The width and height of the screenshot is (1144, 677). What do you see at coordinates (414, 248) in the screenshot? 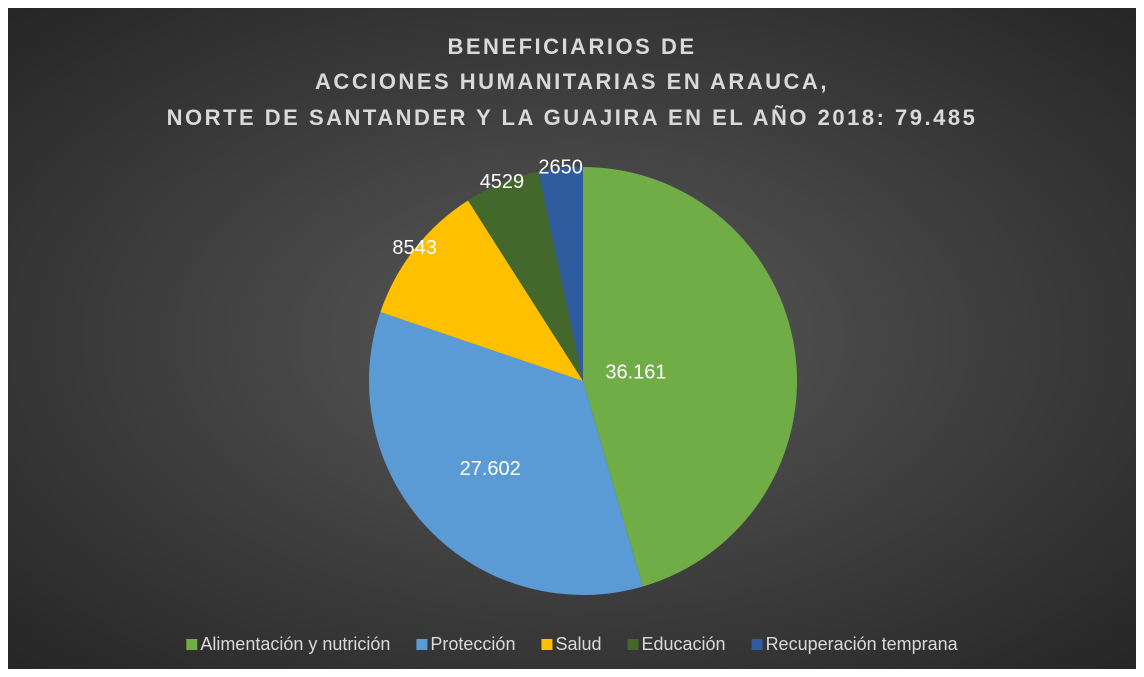
I see `data-label: 8543` at bounding box center [414, 248].